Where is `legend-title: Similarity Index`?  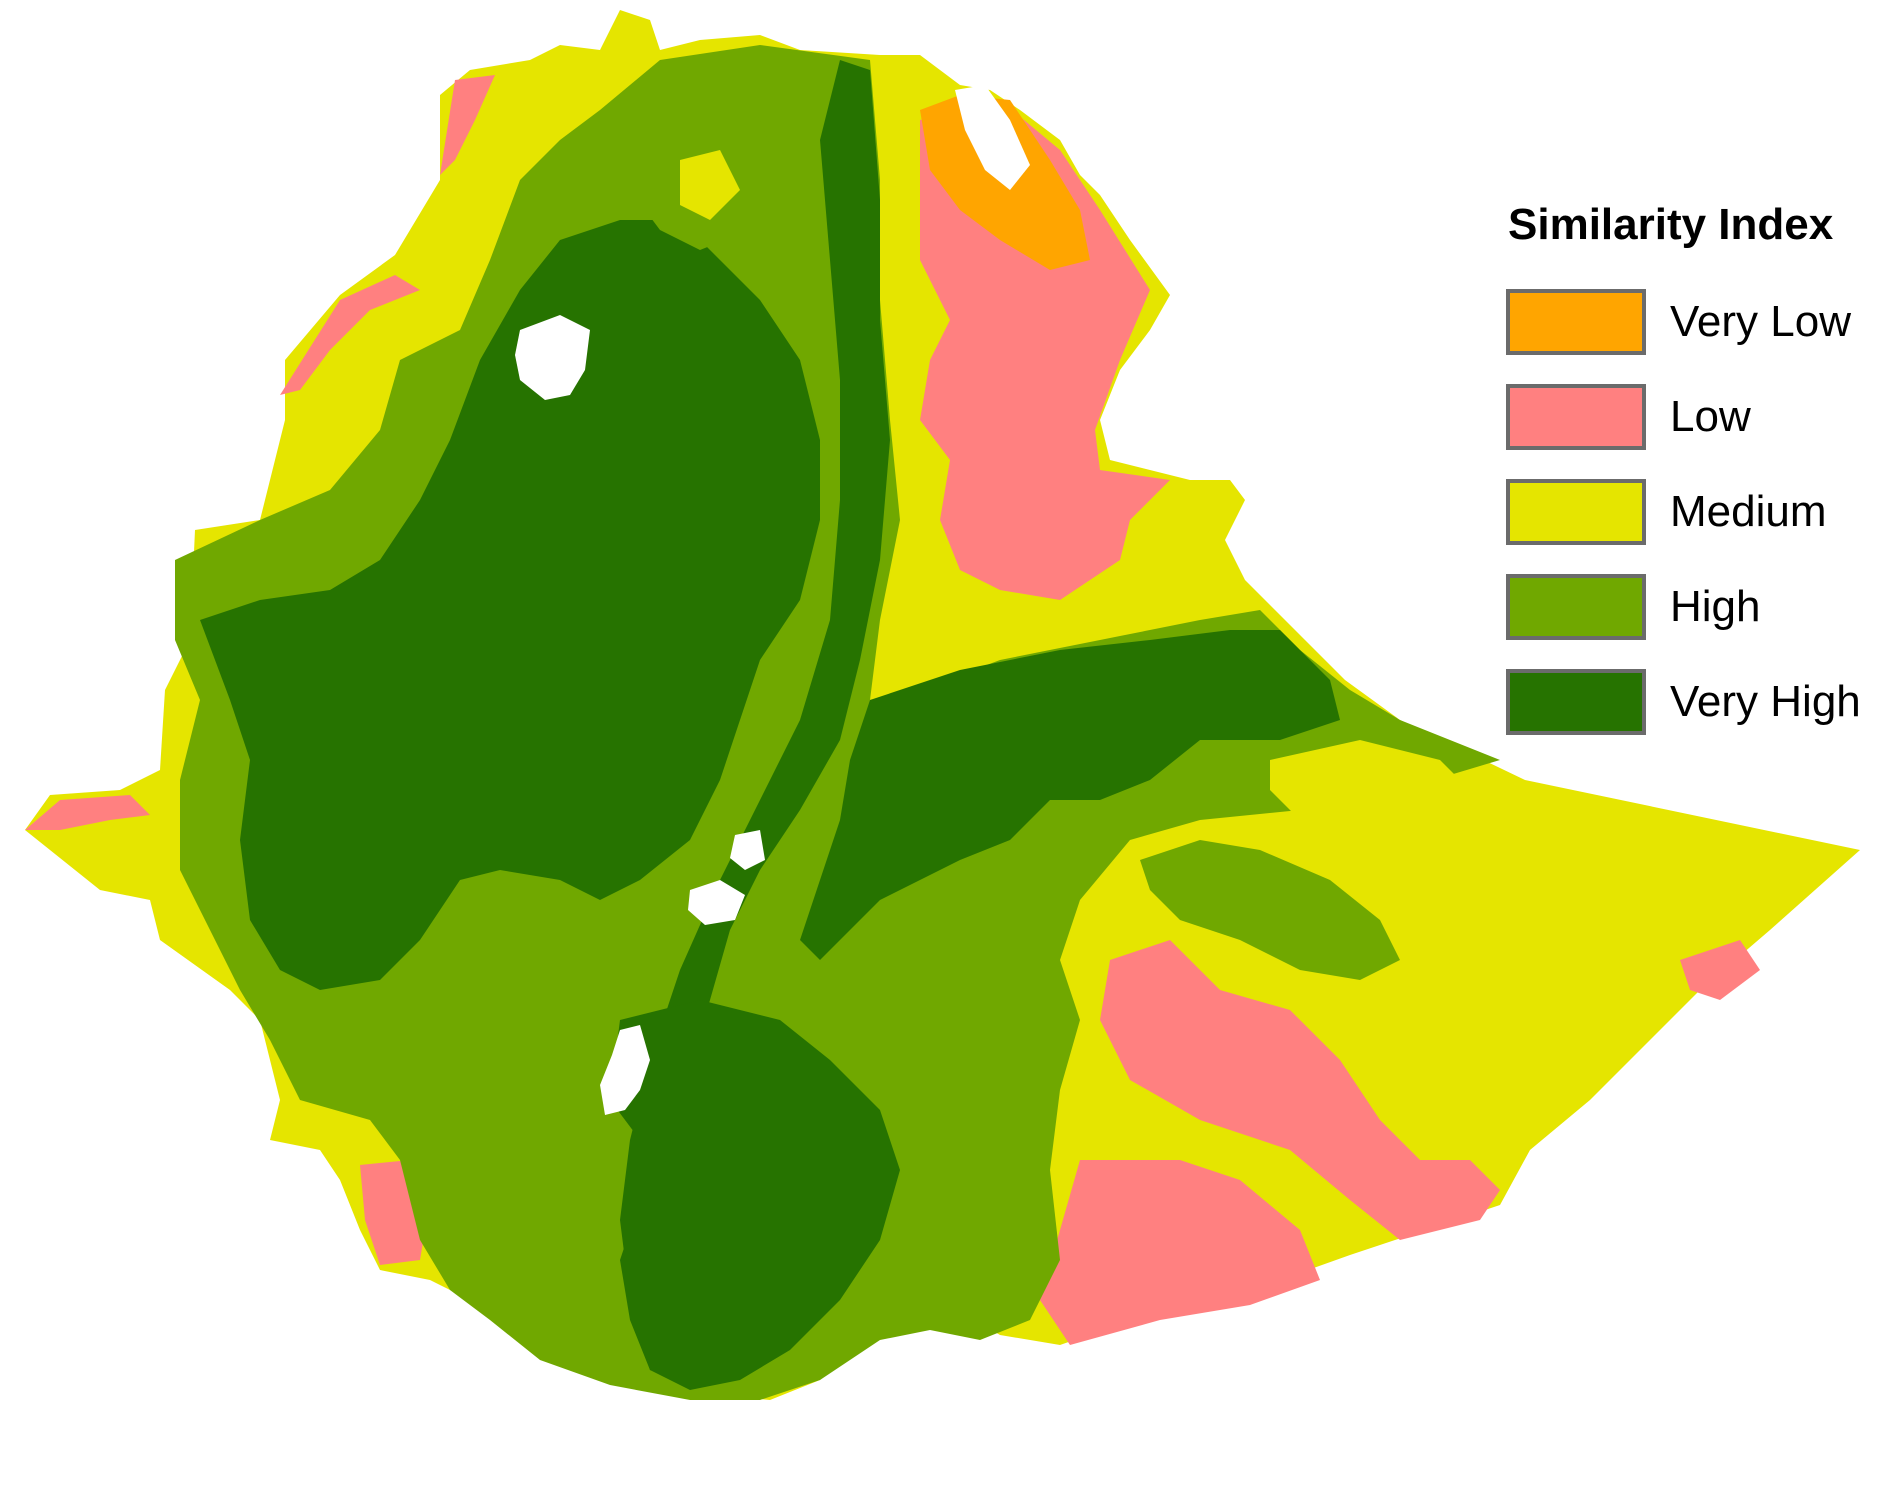
legend-title: Similarity Index is located at coordinates (1671, 224).